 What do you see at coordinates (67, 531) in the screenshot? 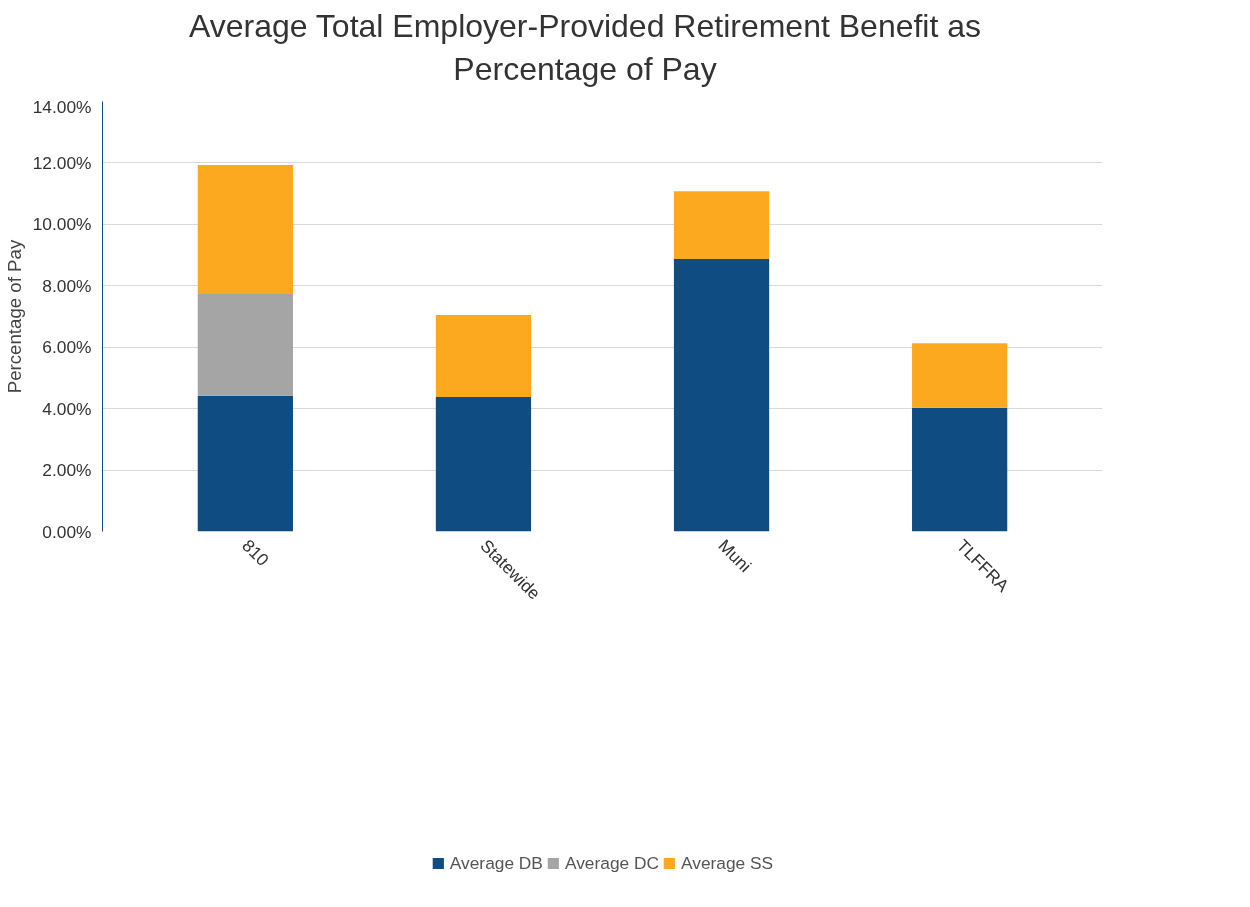
I see `y-tick-label: 0.00%` at bounding box center [67, 531].